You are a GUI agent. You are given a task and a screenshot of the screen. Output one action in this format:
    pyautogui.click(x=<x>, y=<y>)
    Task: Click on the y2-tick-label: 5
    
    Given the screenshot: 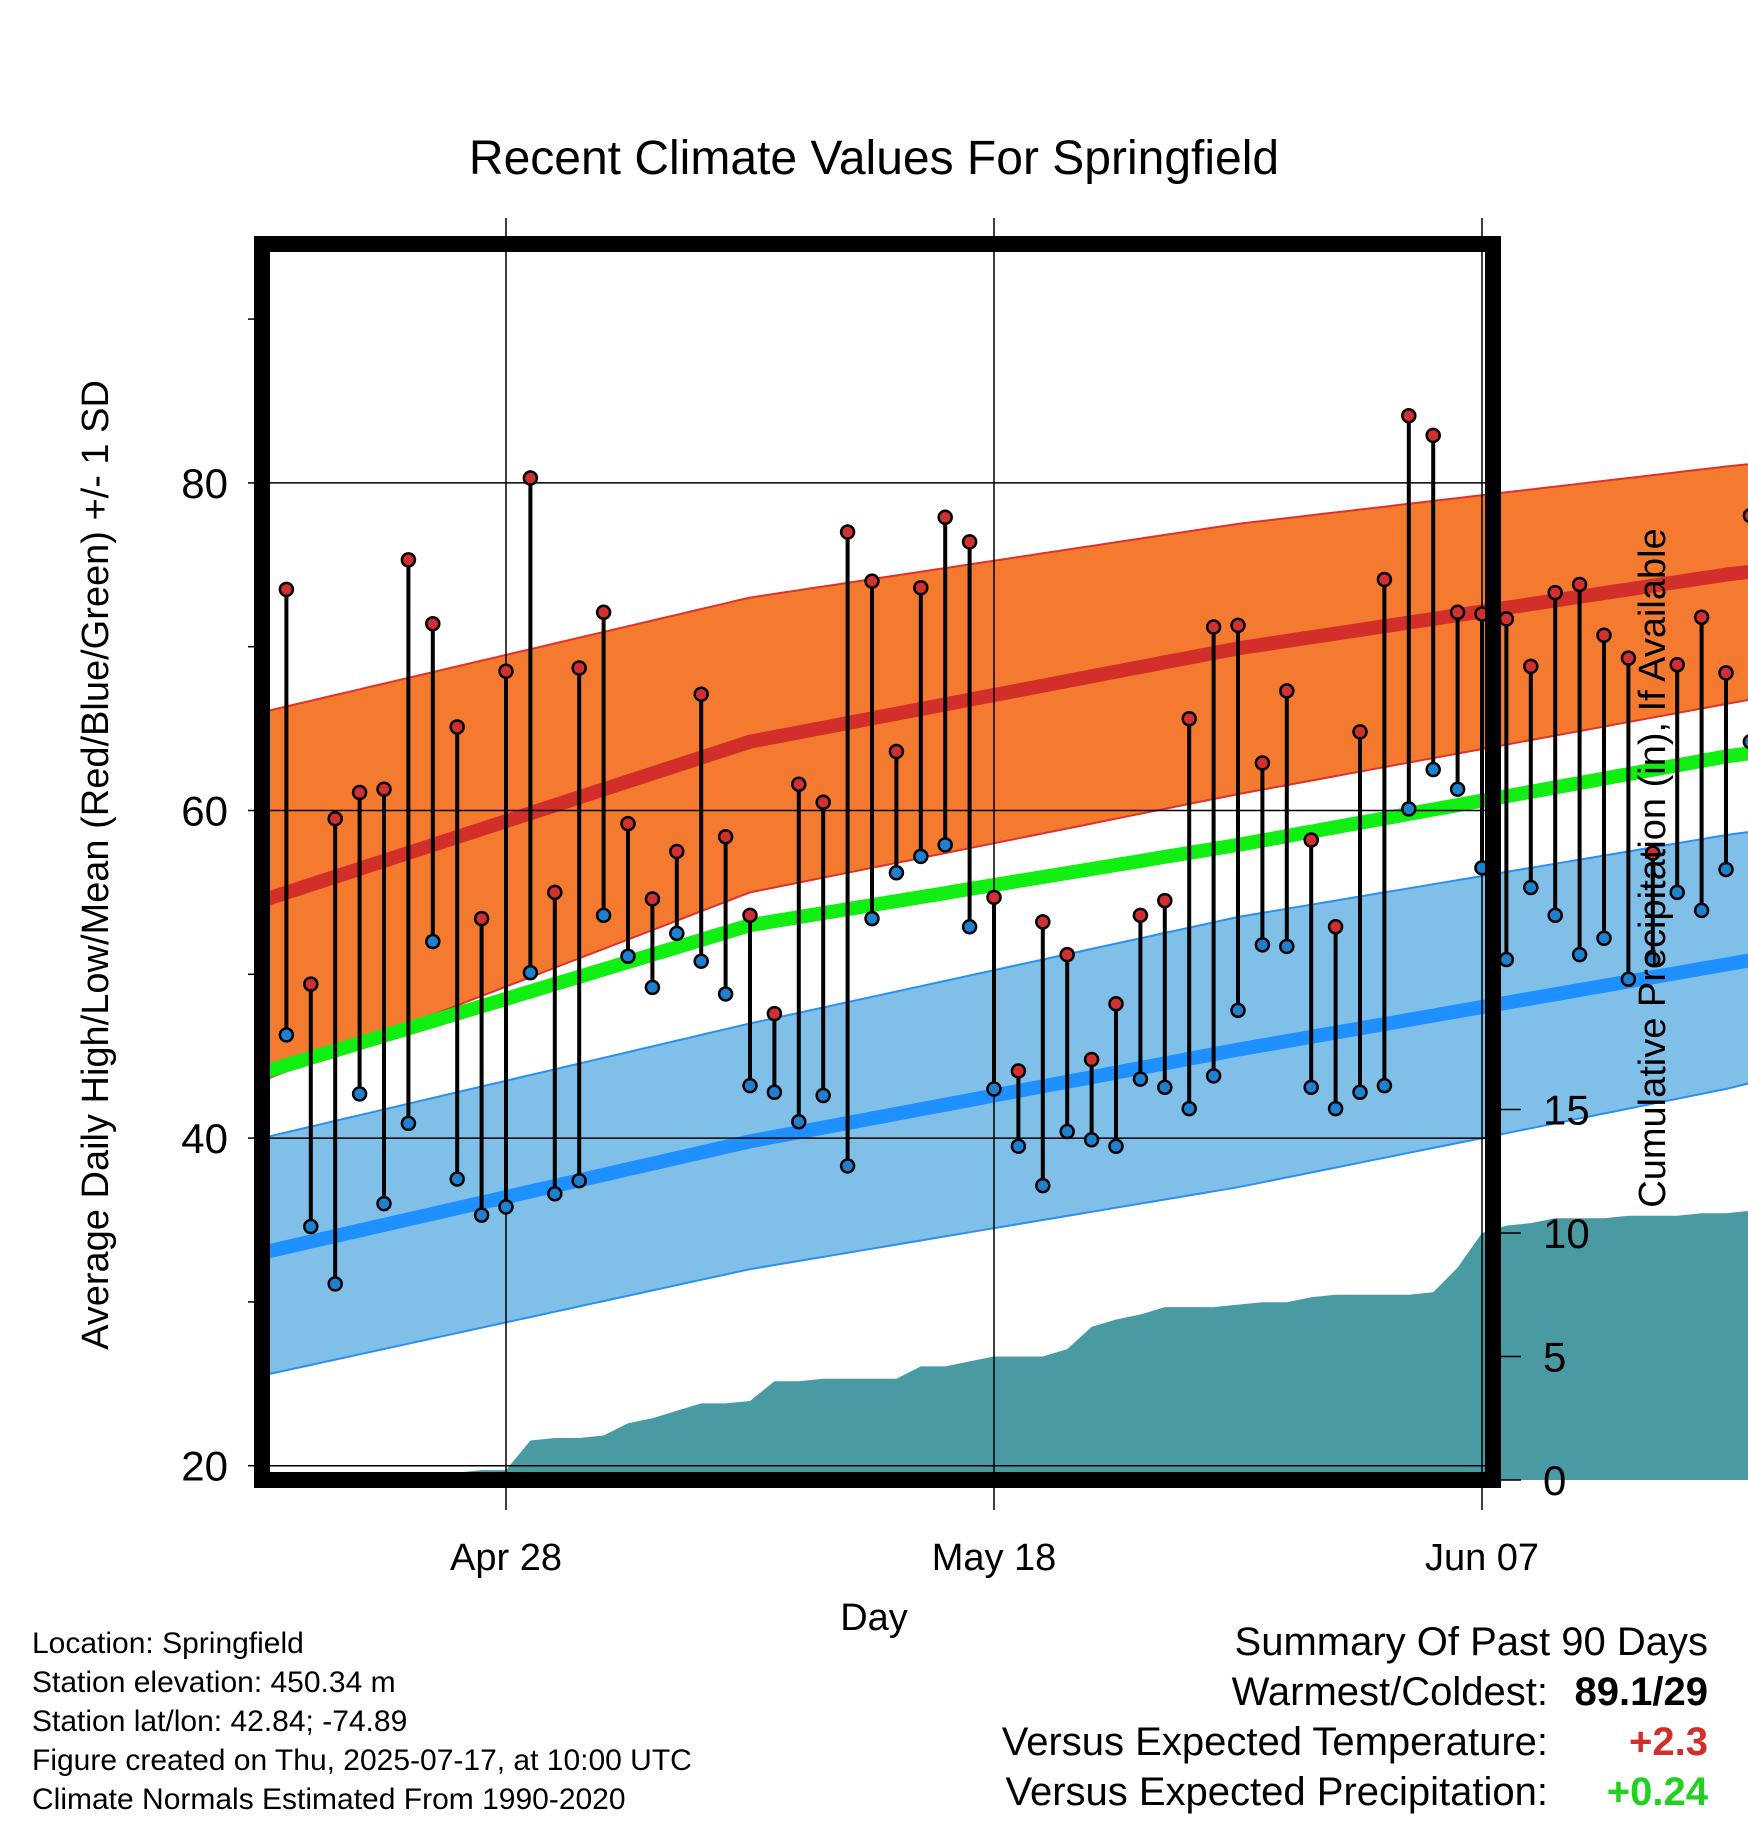 What is the action you would take?
    pyautogui.click(x=1554, y=1357)
    